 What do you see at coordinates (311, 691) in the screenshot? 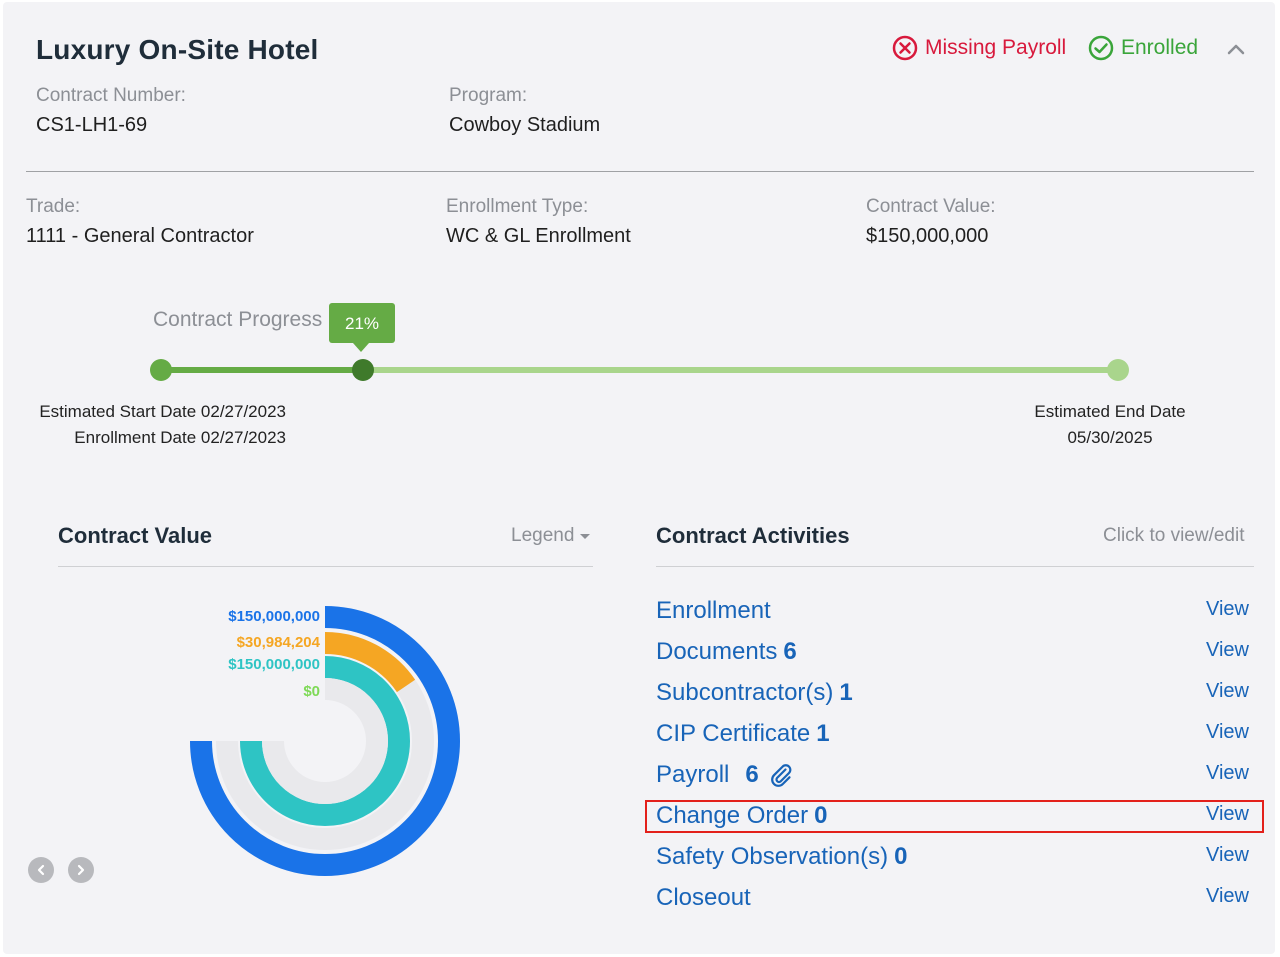
I see `ring-label-4: $0` at bounding box center [311, 691].